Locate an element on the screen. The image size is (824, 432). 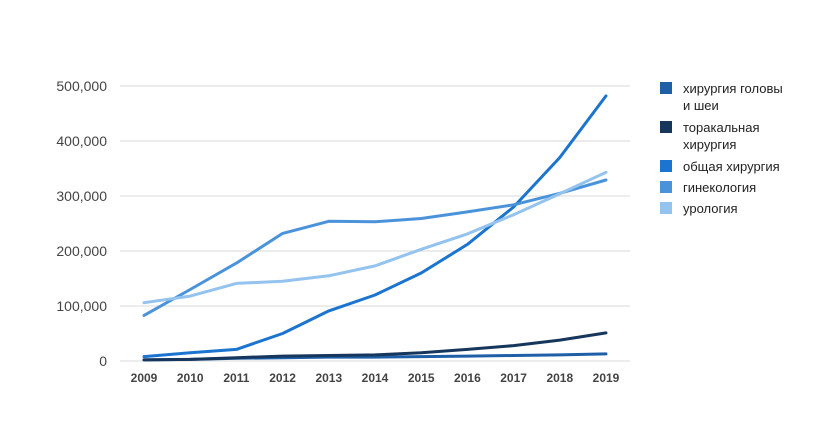
y-tick-label: 200,000 is located at coordinates (81, 251).